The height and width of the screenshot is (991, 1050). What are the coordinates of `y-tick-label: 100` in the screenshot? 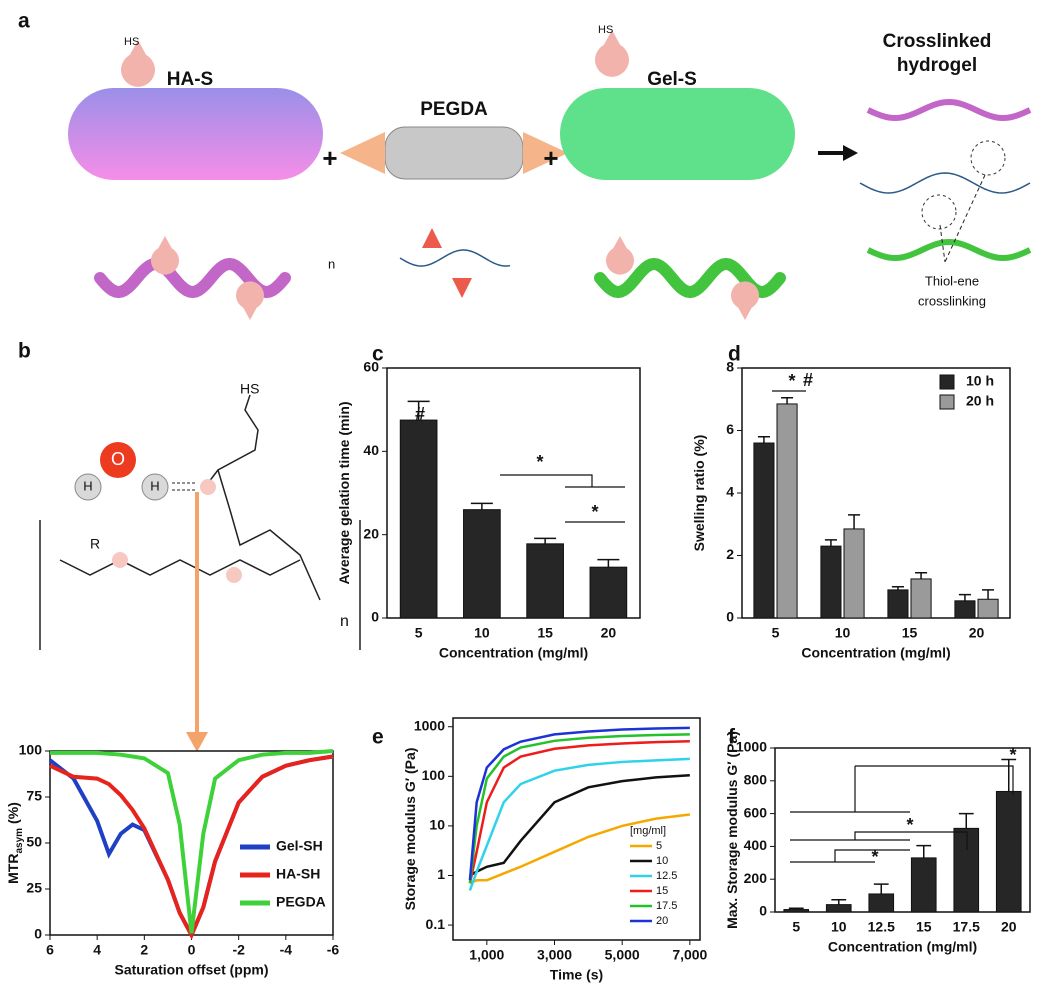 It's located at (31, 750).